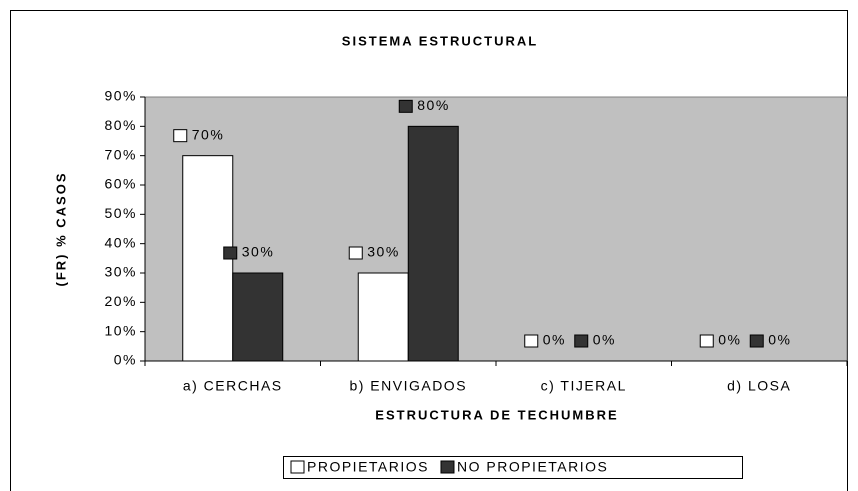  What do you see at coordinates (584, 386) in the screenshot?
I see `x-tick-label: c) TIJERAL` at bounding box center [584, 386].